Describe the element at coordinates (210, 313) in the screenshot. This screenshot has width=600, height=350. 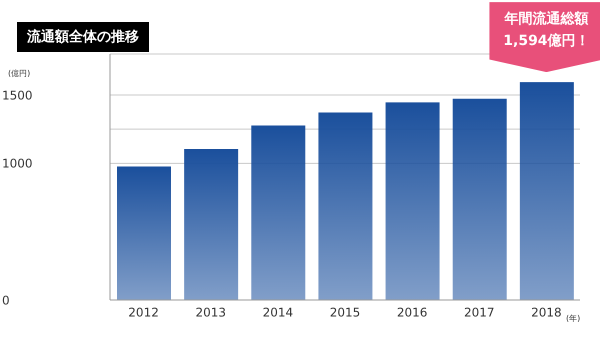
I see `x-tick-label: 2013` at that location.